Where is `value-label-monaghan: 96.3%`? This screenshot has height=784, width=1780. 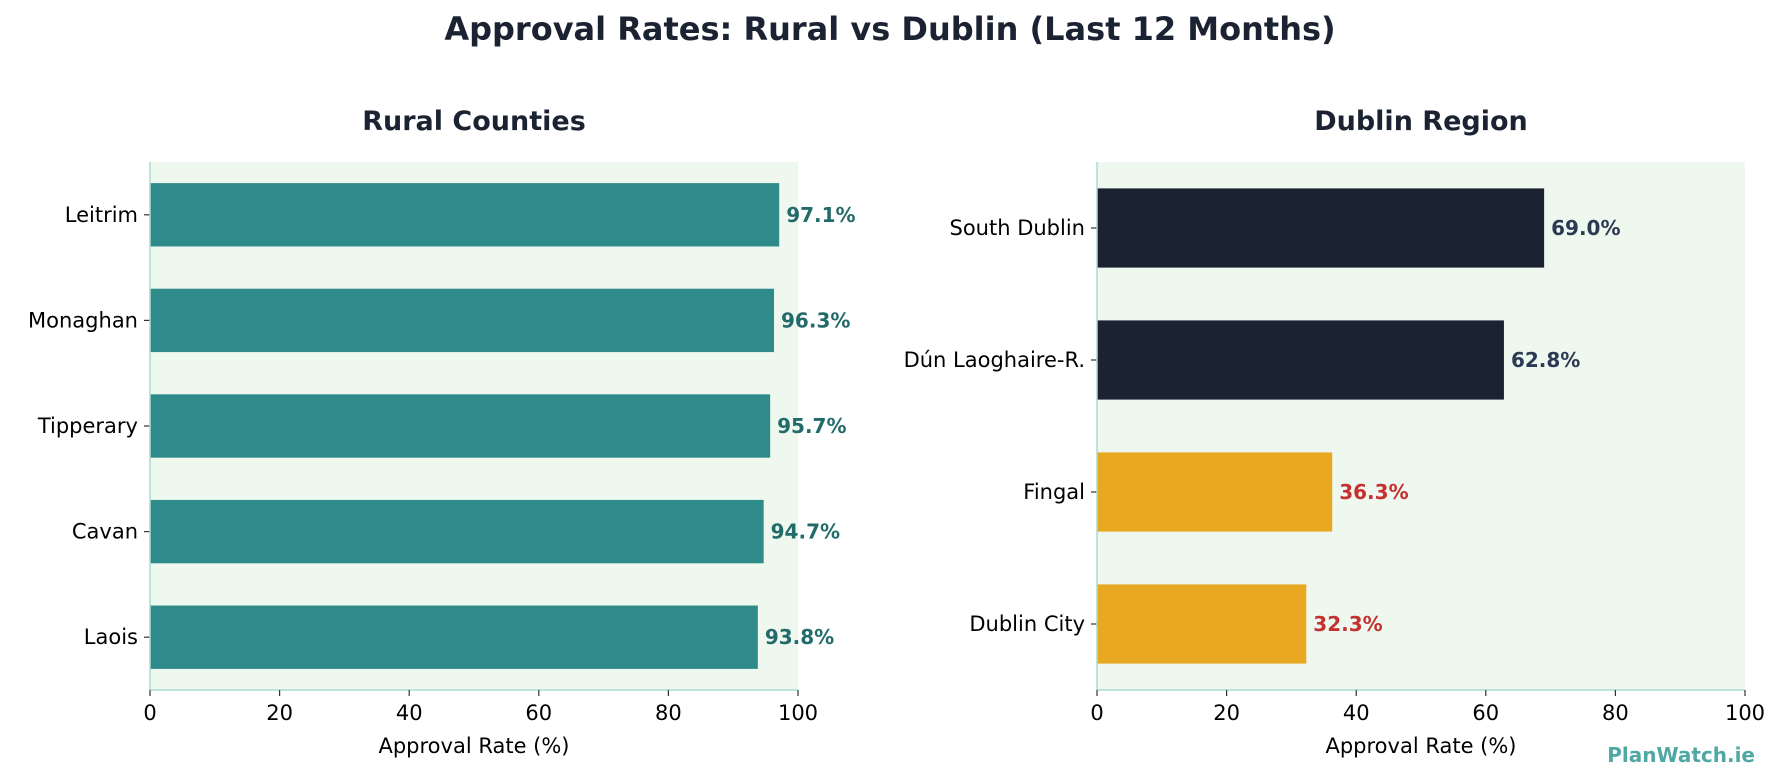 value-label-monaghan: 96.3% is located at coordinates (815, 320).